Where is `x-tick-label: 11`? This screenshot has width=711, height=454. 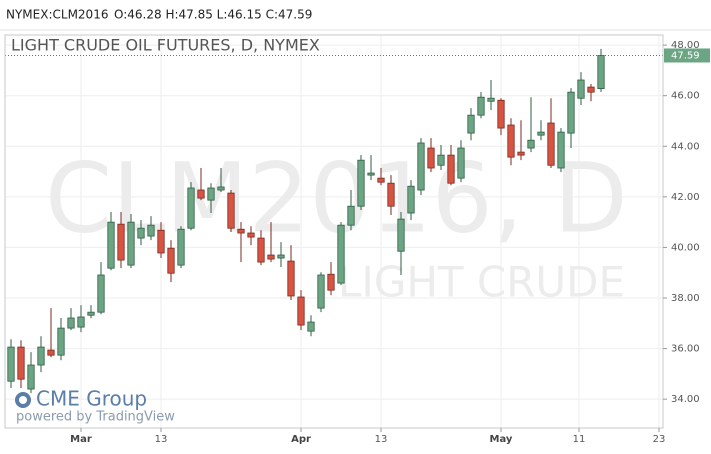
x-tick-label: 11 is located at coordinates (579, 439).